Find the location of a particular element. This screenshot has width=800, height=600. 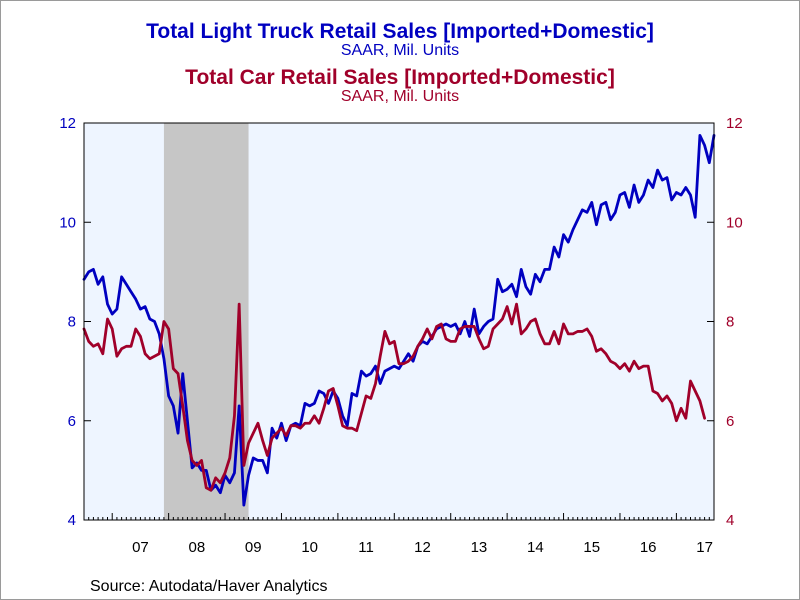

source-note: Source: Autodata/Haver Analytics is located at coordinates (209, 586).